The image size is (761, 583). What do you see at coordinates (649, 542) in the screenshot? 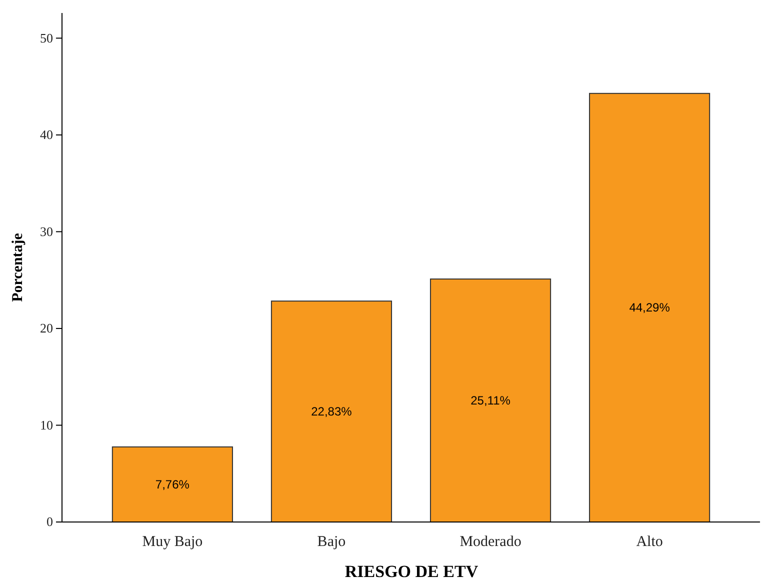
I see `x-tick-label: Alto` at bounding box center [649, 542].